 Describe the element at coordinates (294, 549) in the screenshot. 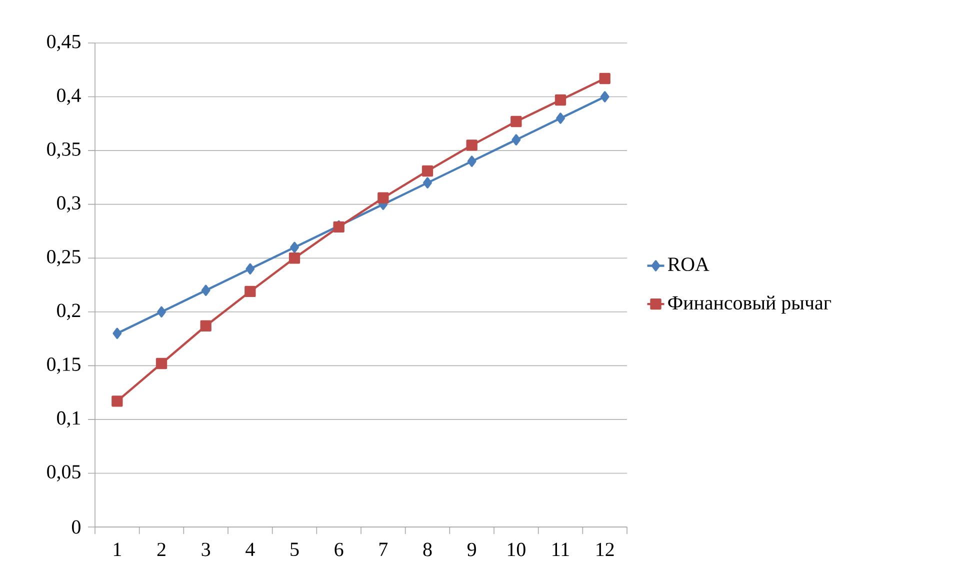

I see `x-tick-label: 5` at that location.